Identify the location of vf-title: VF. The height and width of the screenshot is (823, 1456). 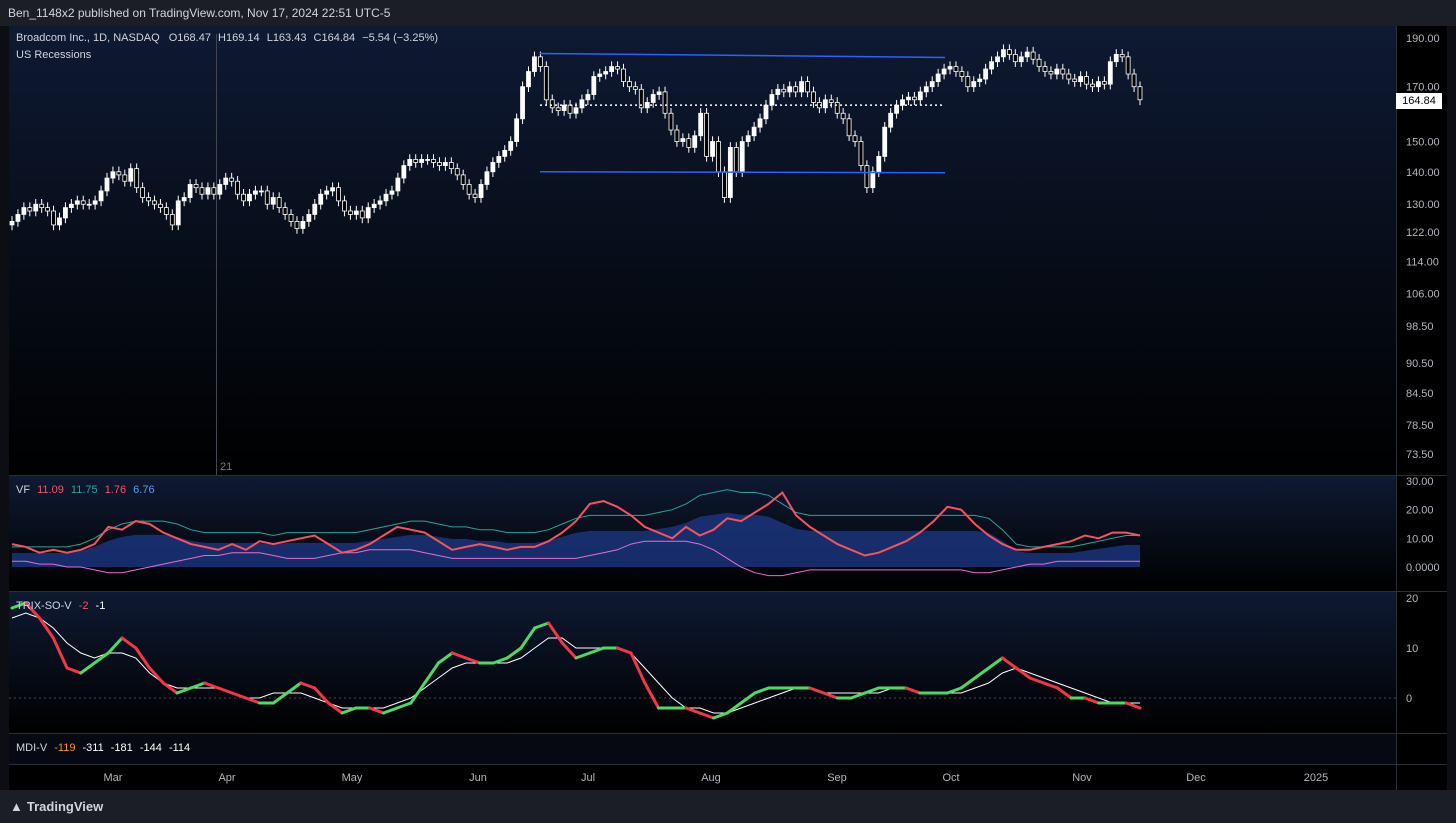
(23, 490).